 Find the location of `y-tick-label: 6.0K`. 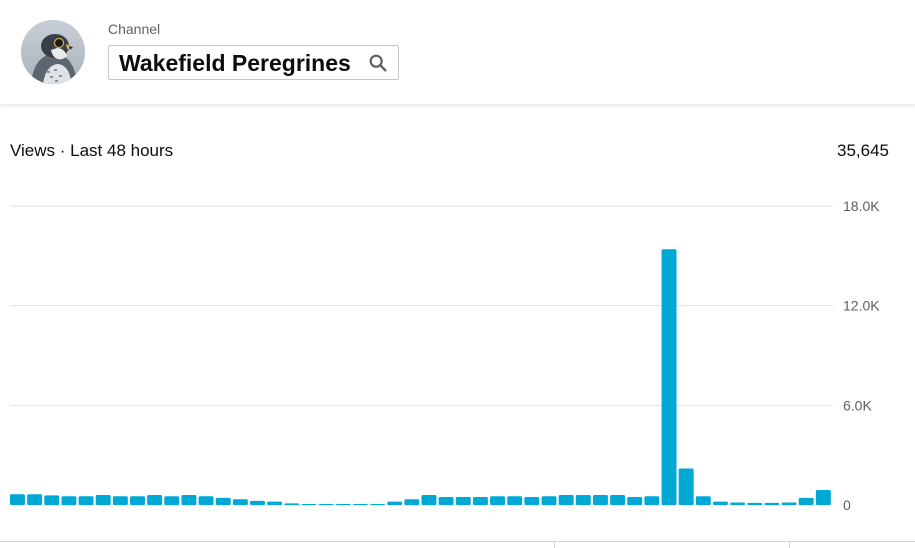

y-tick-label: 6.0K is located at coordinates (857, 405).